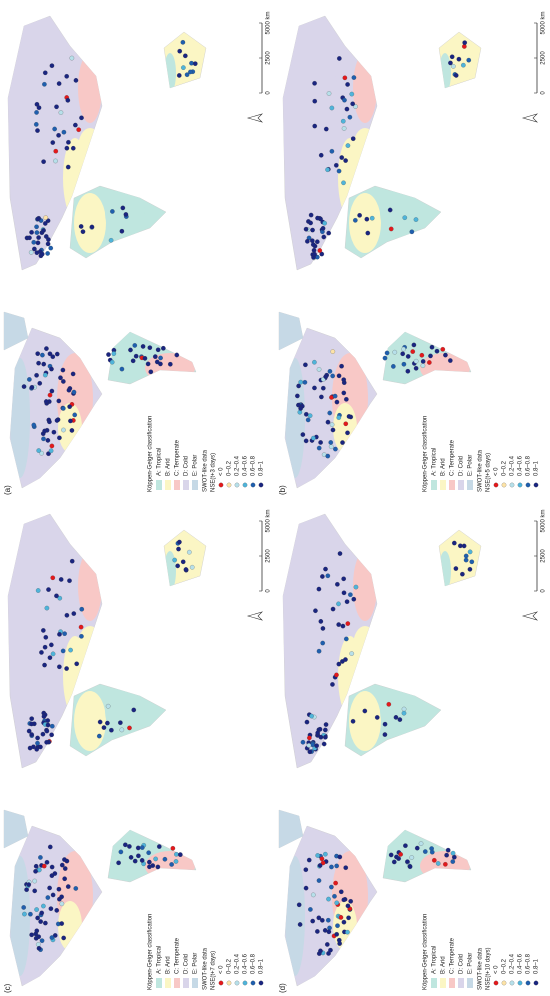 The width and height of the screenshot is (550, 996). I want to click on legend-title: SWOT-like data, so click(481, 968).